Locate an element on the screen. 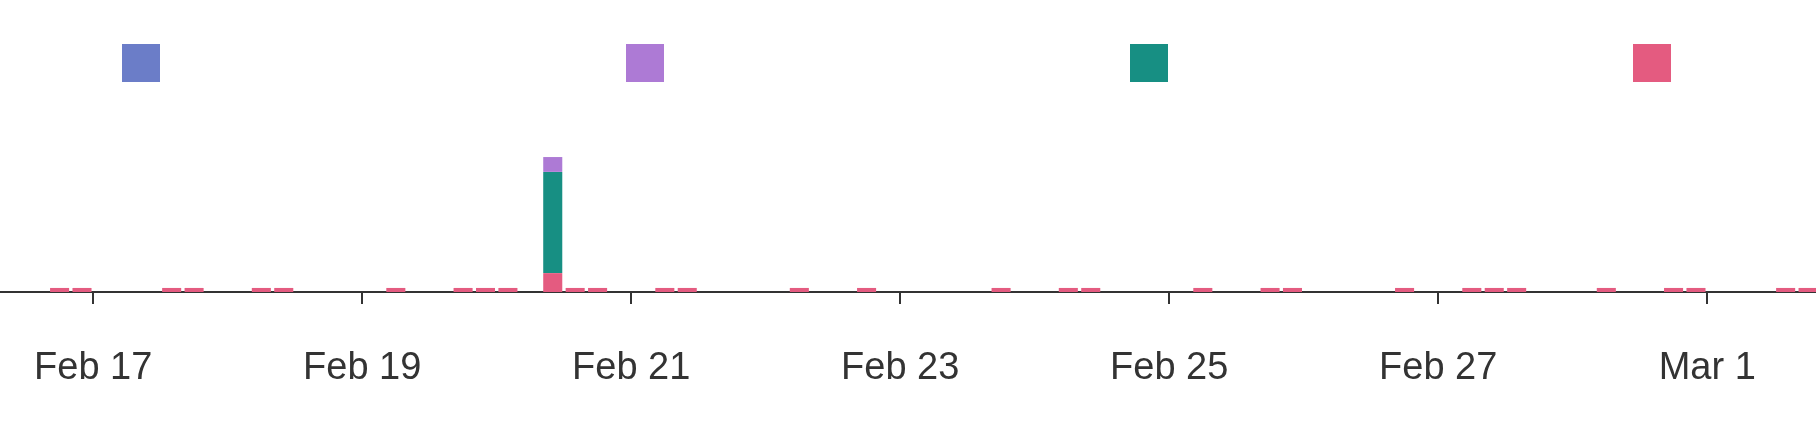  x-tick-label: Mar 1 is located at coordinates (1707, 366).